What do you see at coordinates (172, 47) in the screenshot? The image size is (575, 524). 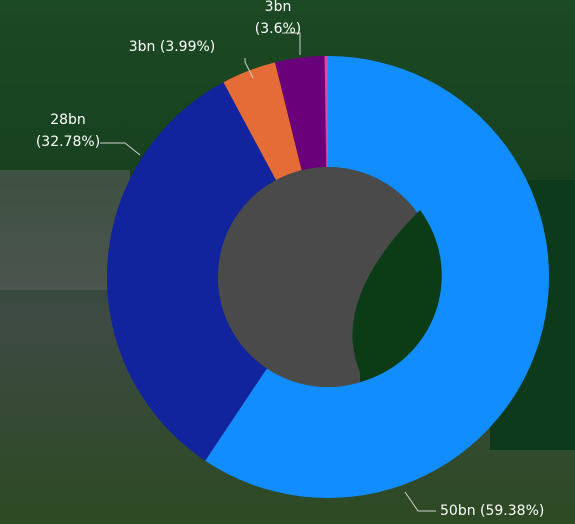 I see `data-label: 3bn (3.99%)` at bounding box center [172, 47].